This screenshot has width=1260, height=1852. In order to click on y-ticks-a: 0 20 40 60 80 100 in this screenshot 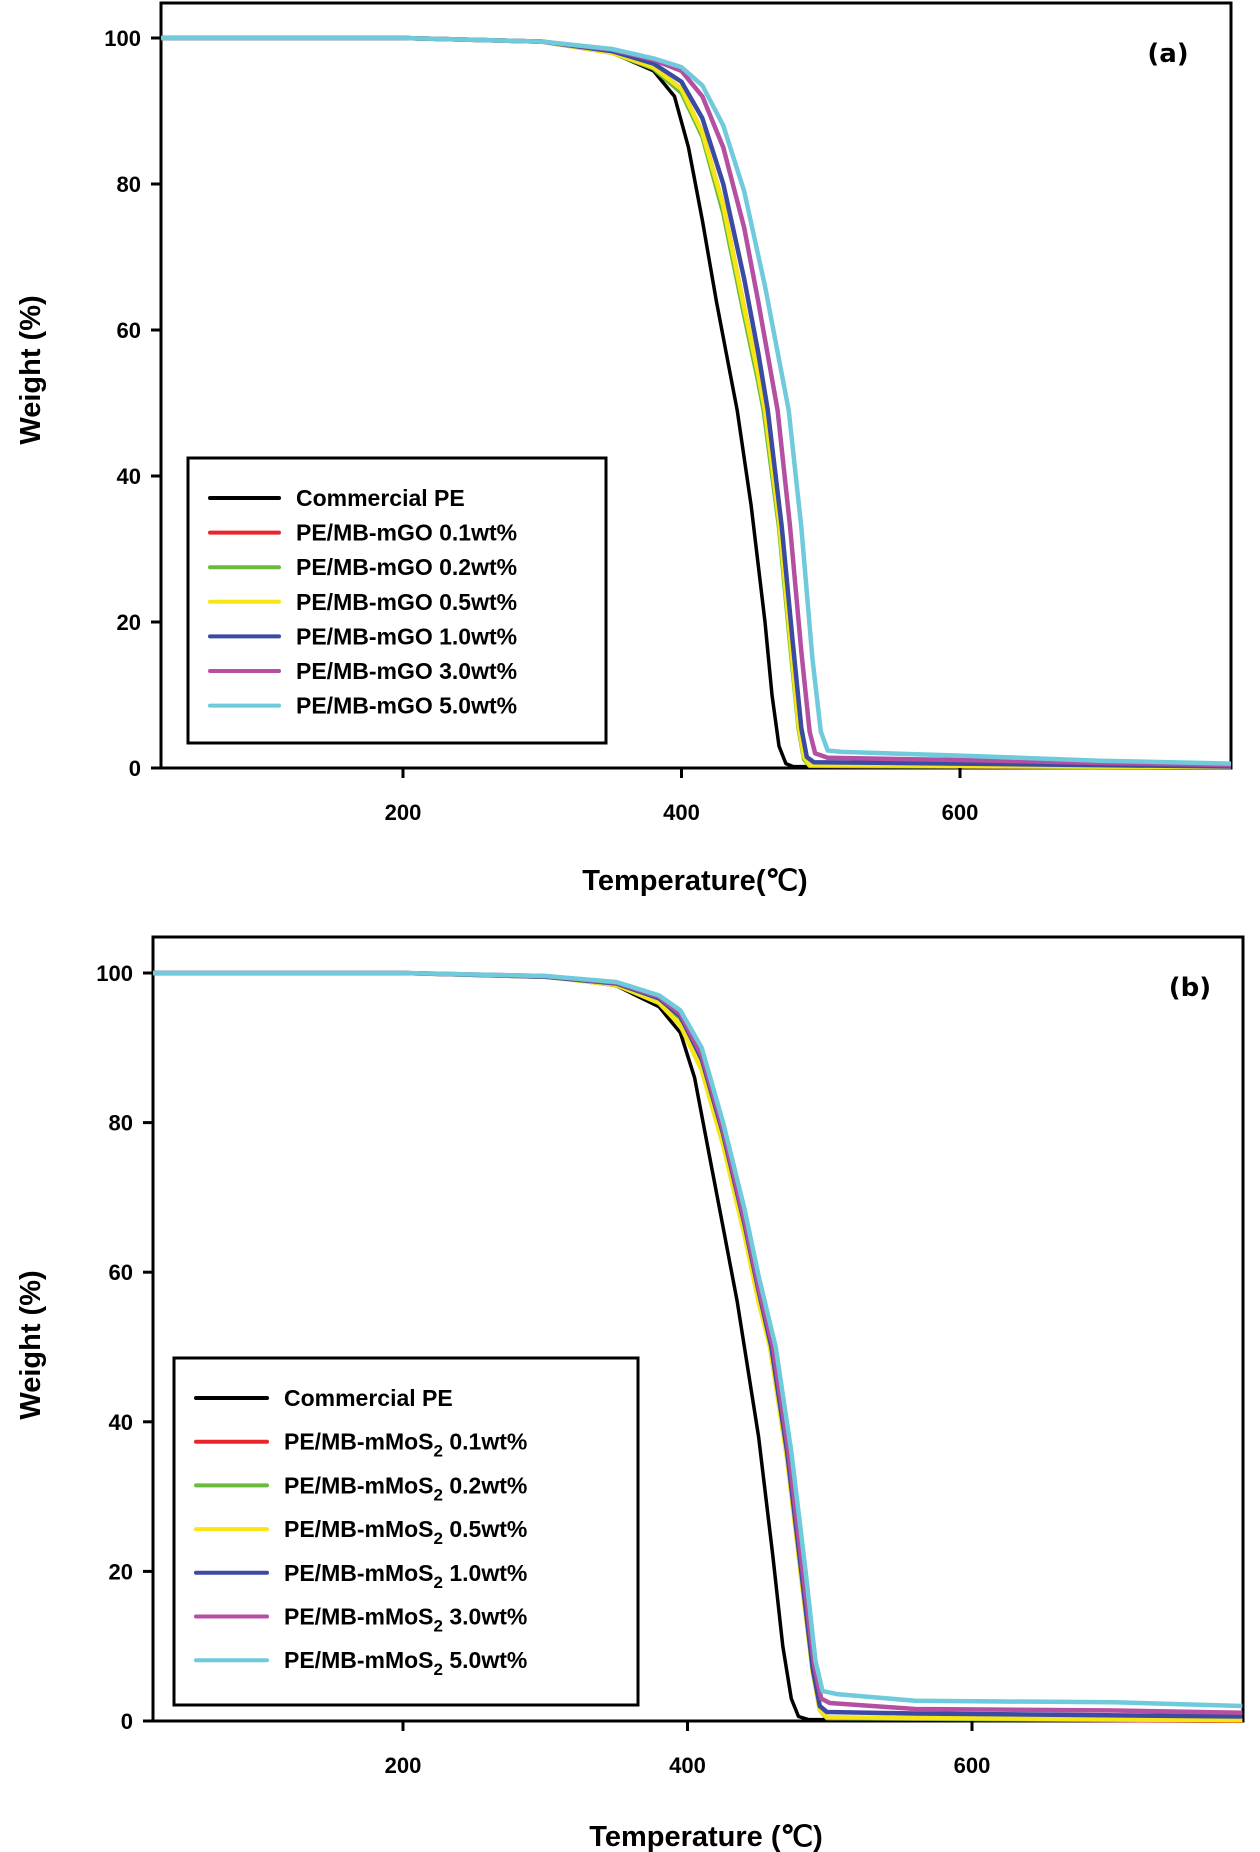, I will do `click(132, 403)`.